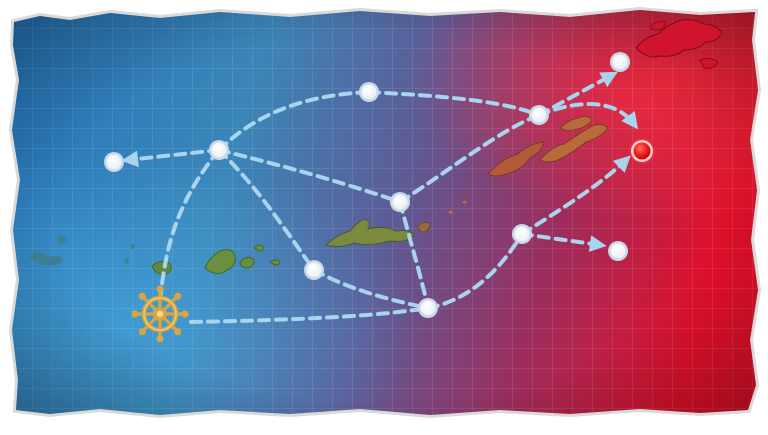  I want to click on route-start-to-south, so click(309, 315).